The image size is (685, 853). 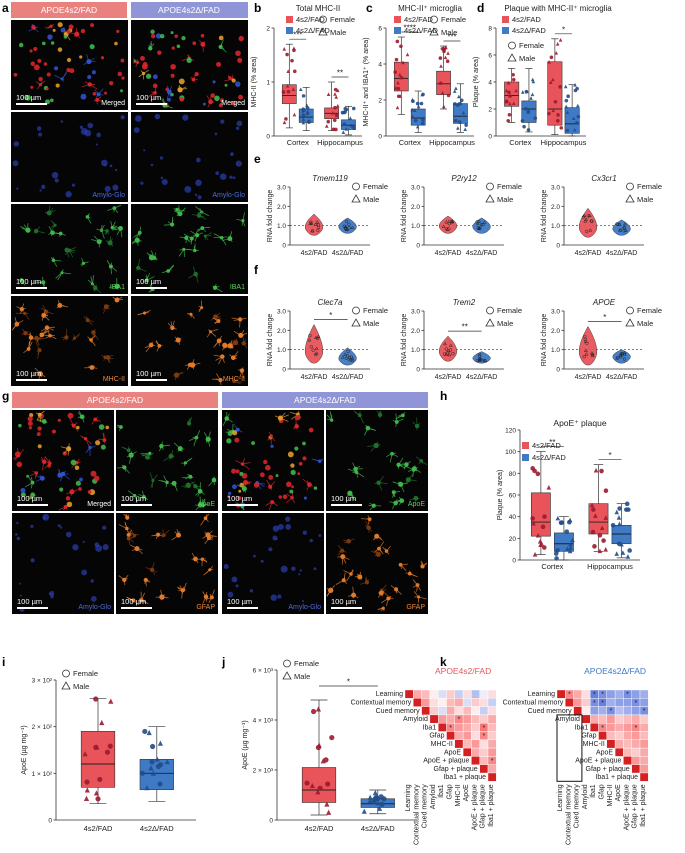 What do you see at coordinates (98, 828) in the screenshot?
I see `x-category-label: 4s2/FAD` at bounding box center [98, 828].